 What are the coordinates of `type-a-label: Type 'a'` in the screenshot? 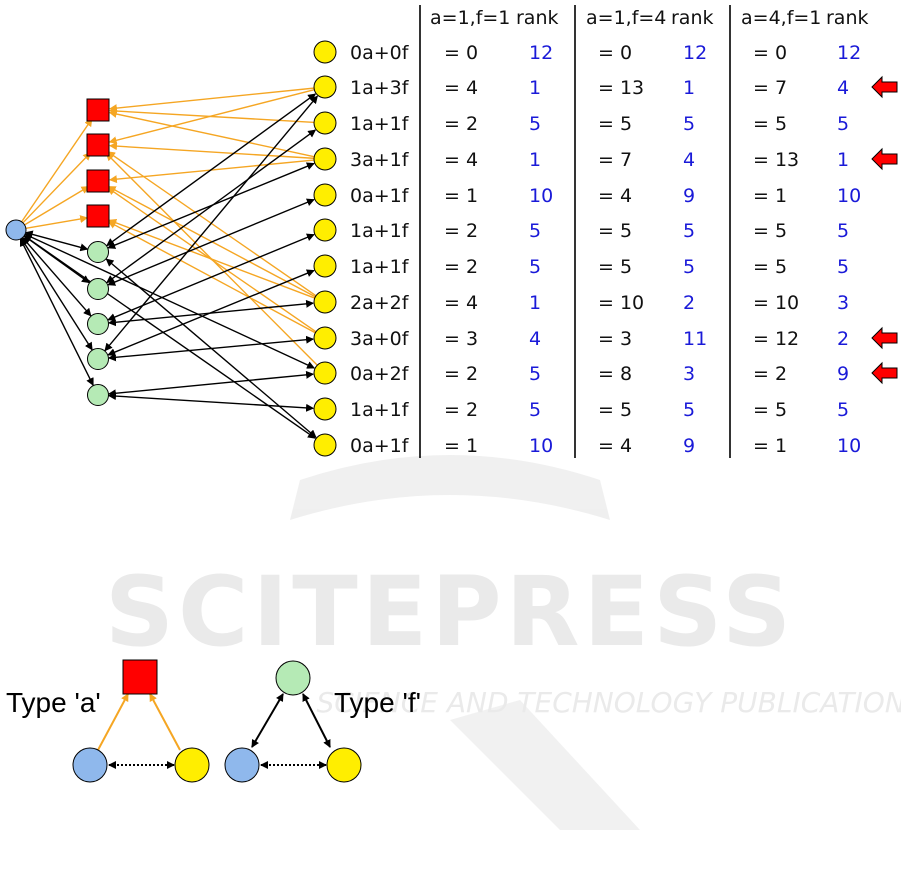 It's located at (53, 702).